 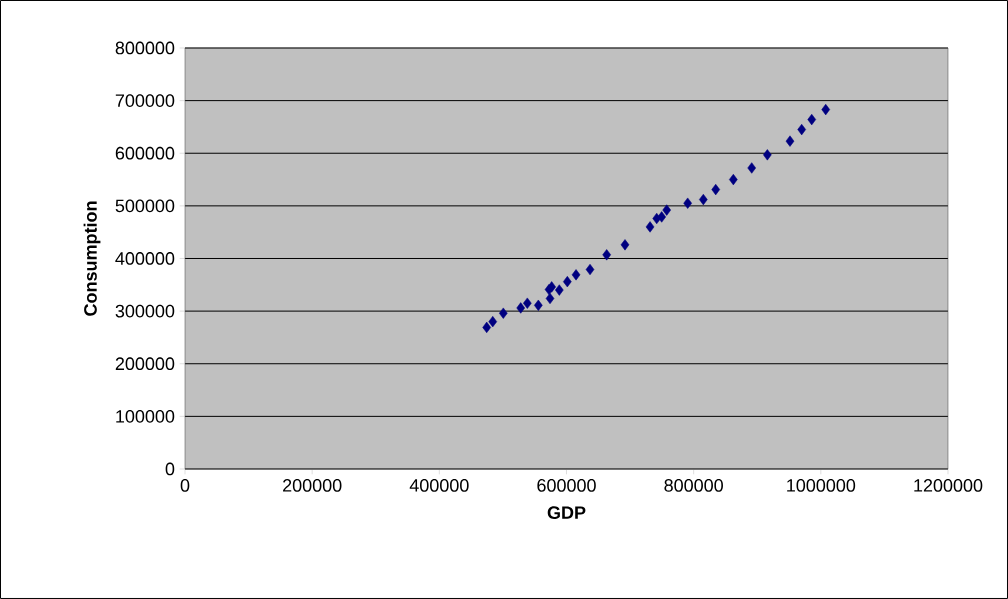 What do you see at coordinates (145, 100) in the screenshot?
I see `y-tick-label: 700000` at bounding box center [145, 100].